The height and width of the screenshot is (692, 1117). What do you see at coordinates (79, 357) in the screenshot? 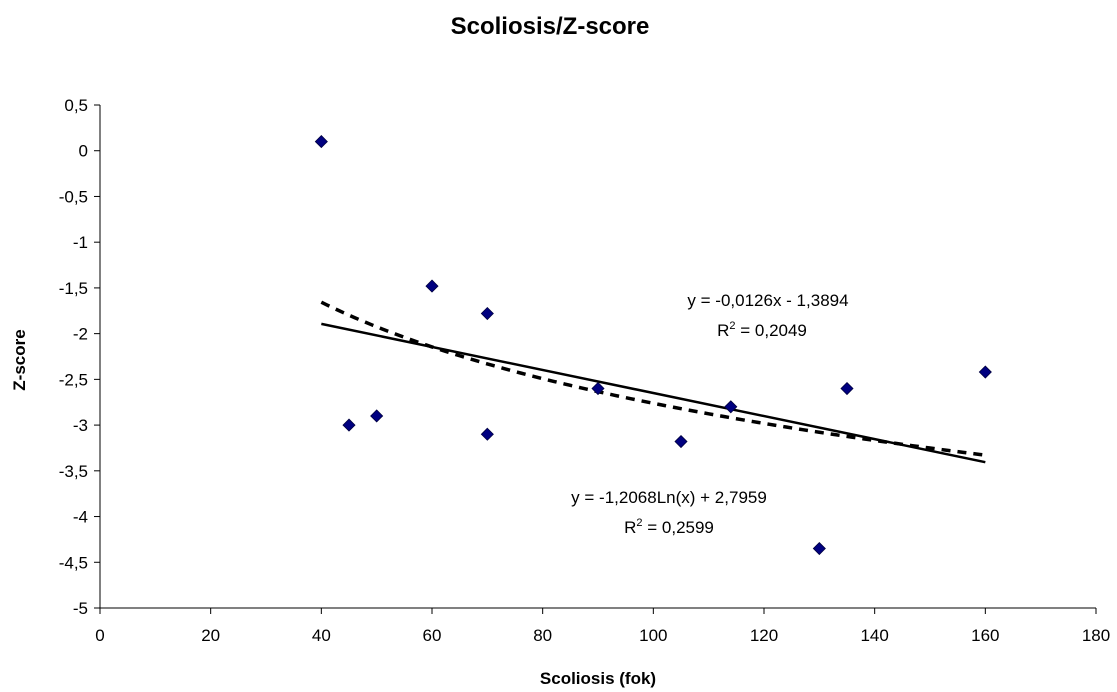
I see `y-ticks: 0,5 0 -0,5 -1 -1,5 -2 -2,5 -3 -3,5 -4 -4,5 -5` at bounding box center [79, 357].